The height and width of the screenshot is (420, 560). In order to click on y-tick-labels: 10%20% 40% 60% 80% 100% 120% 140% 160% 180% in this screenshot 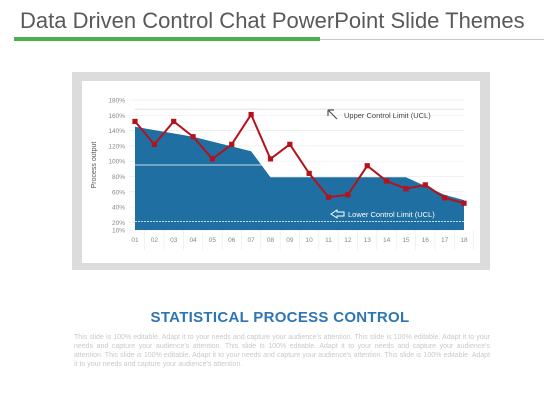, I will do `click(116, 166)`.